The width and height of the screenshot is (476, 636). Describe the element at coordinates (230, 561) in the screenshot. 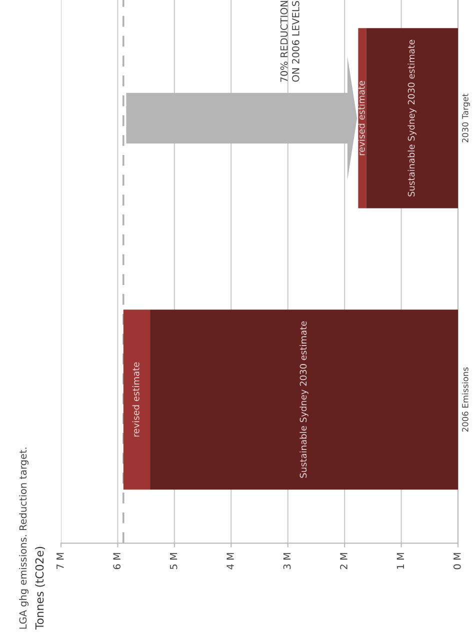

I see `x-tick-label: 4 M` at that location.